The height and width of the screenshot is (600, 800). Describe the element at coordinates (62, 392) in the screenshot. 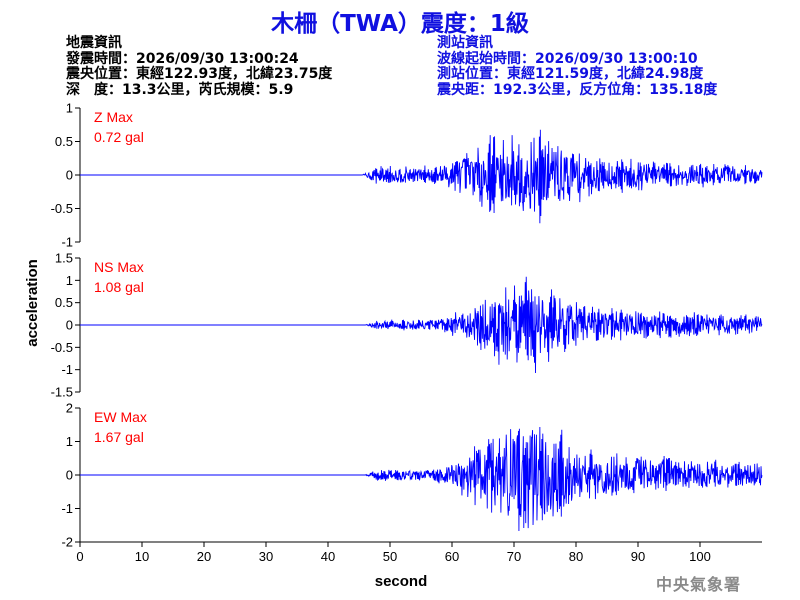

I see `y-tick-label-ns-0: -1.5` at that location.